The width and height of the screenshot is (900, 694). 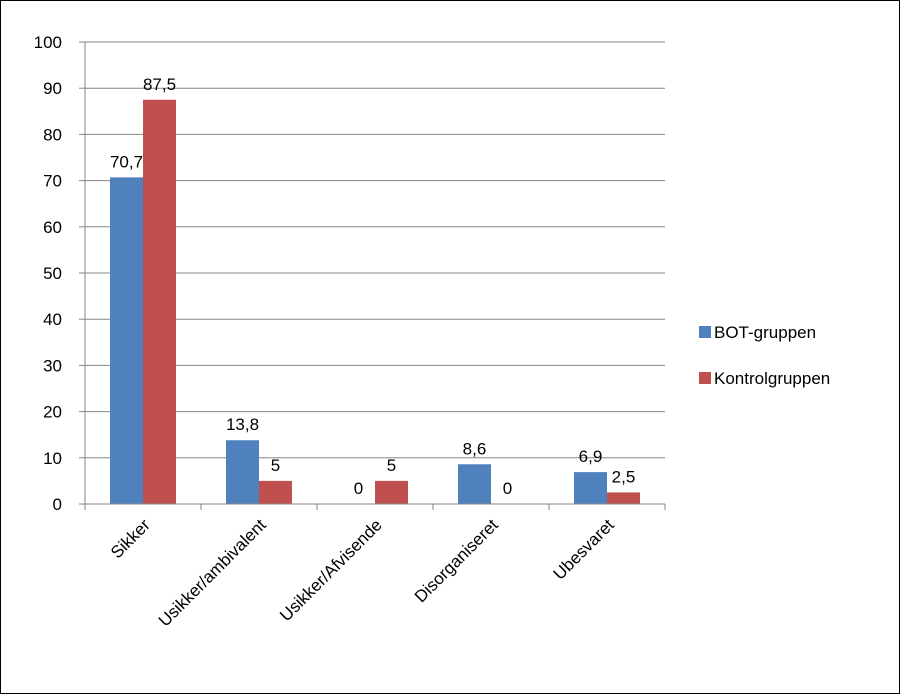 I want to click on y-tick-label: 60, so click(x=52, y=227).